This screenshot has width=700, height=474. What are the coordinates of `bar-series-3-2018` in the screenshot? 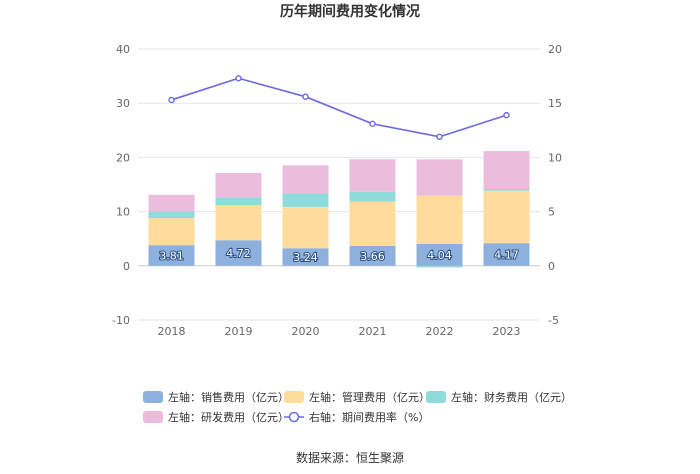 It's located at (171, 203).